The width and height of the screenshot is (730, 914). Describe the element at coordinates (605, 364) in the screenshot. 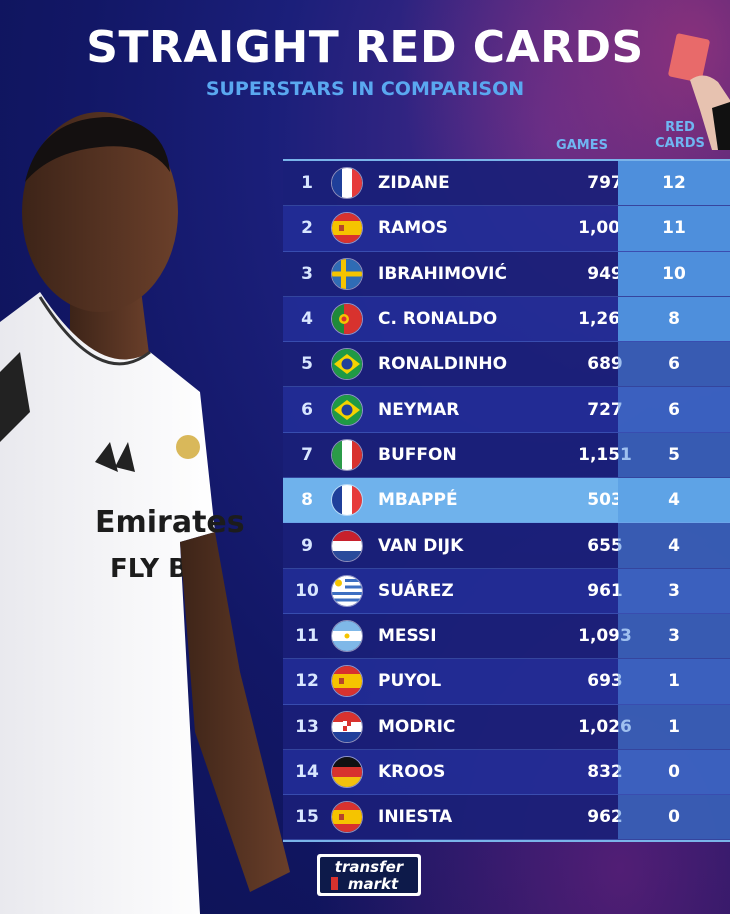

I see `games-cell: 689` at that location.